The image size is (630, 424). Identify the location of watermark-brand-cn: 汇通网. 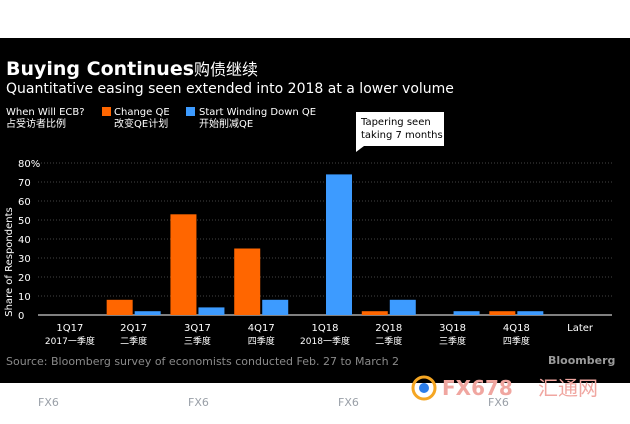
(568, 388).